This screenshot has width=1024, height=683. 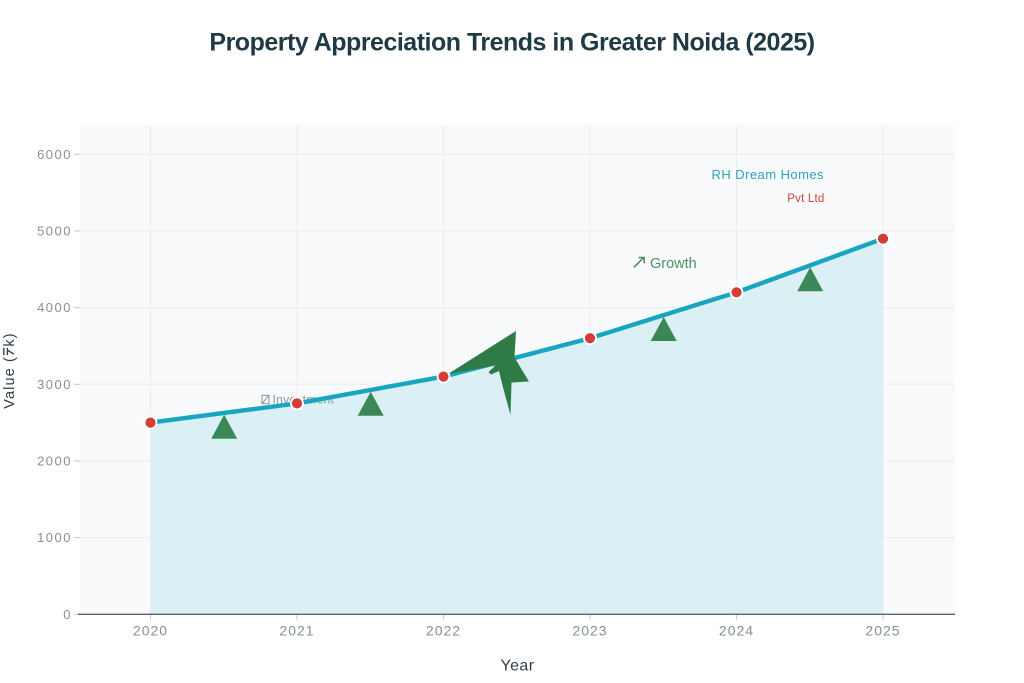 I want to click on svg-text: 2022, so click(x=443, y=631).